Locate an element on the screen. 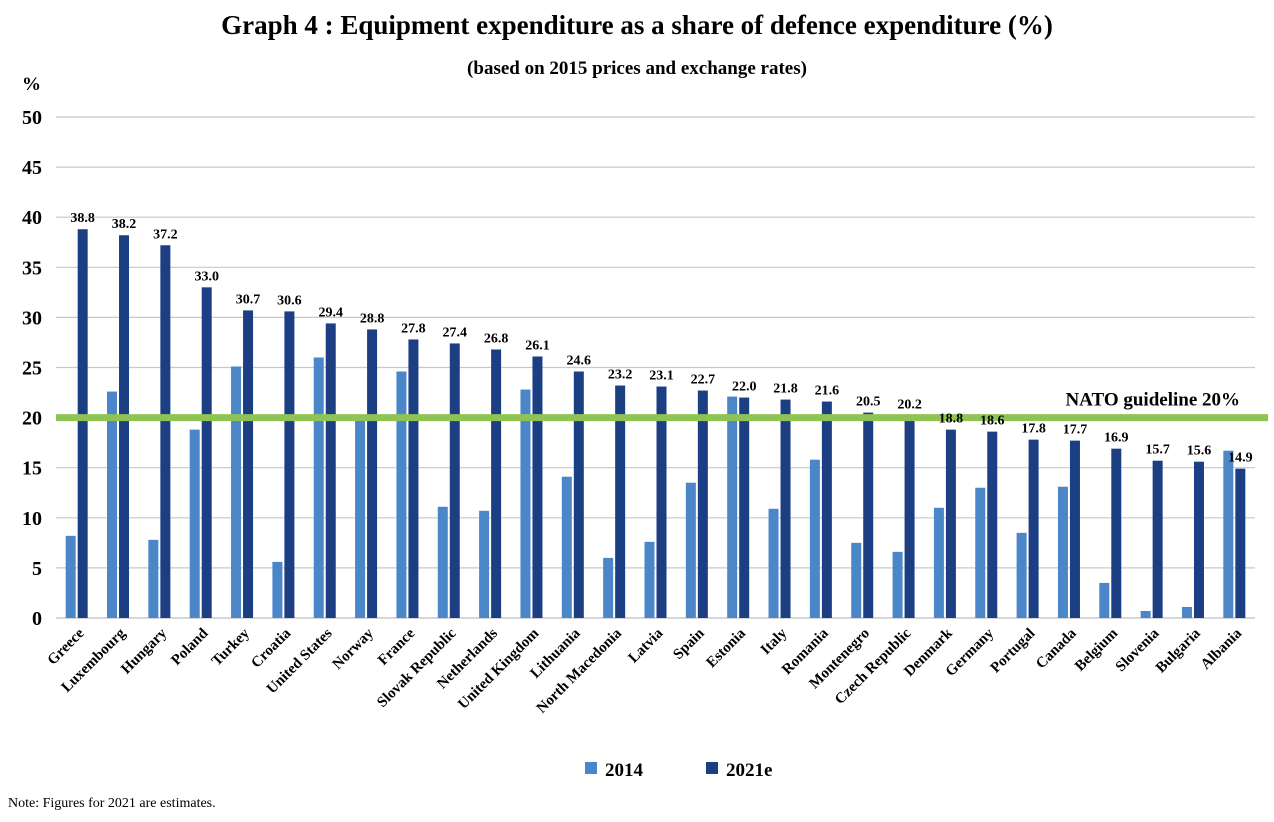 This screenshot has width=1274, height=822. data-label-2021e: 38.8 is located at coordinates (82, 218).